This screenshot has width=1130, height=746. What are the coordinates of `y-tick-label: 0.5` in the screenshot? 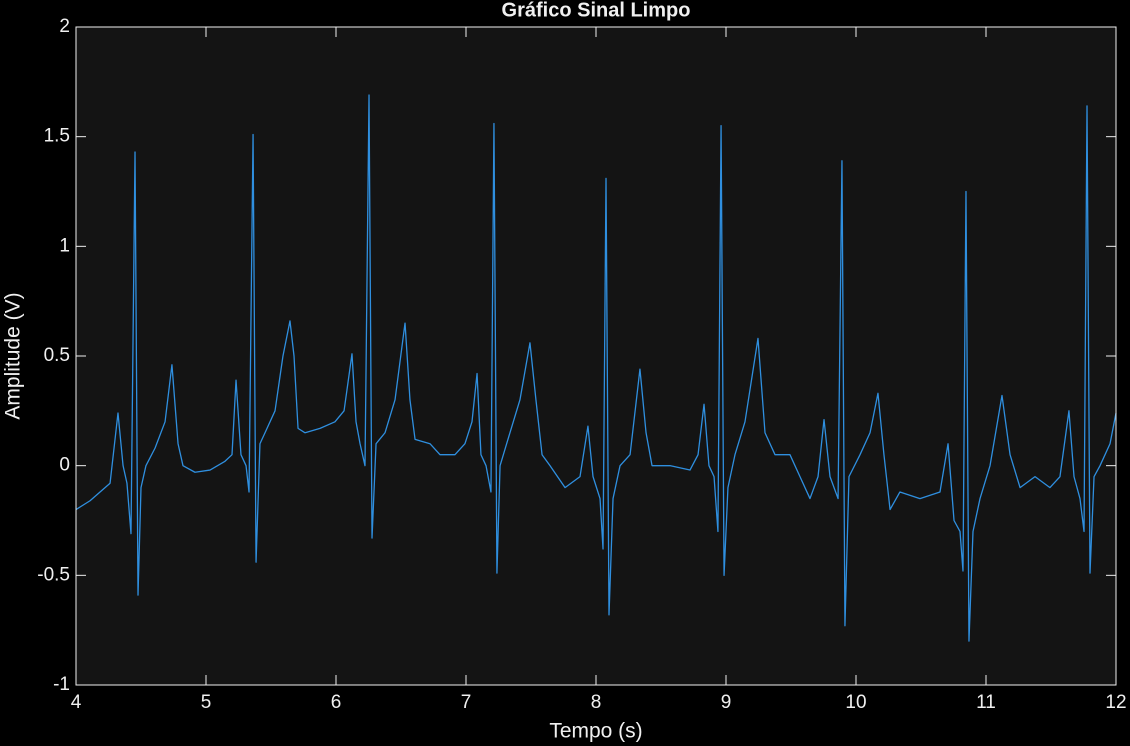 It's located at (57, 355).